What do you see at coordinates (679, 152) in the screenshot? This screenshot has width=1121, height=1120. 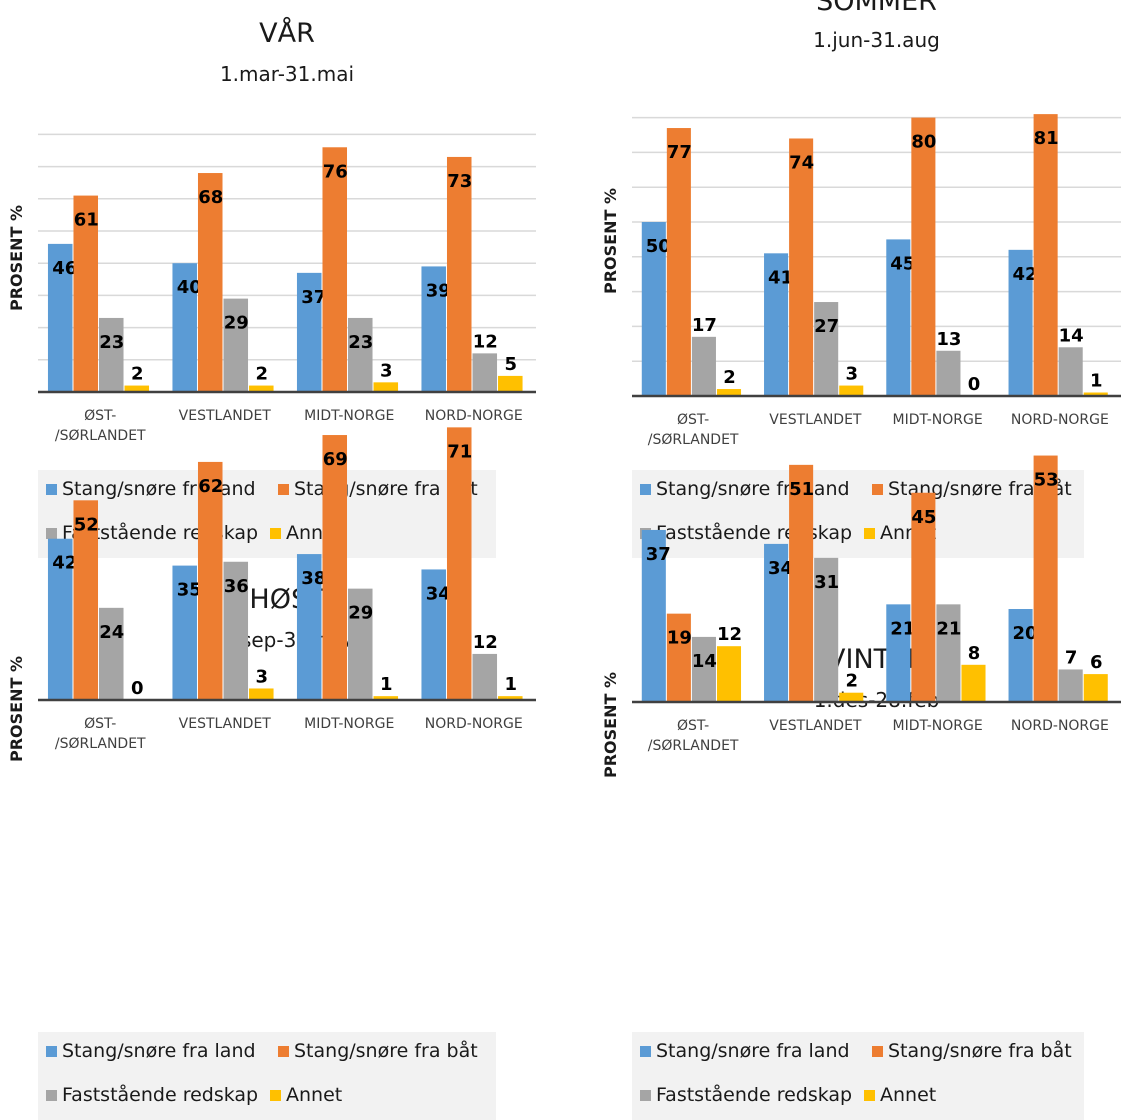 I see `data-label: 77` at bounding box center [679, 152].